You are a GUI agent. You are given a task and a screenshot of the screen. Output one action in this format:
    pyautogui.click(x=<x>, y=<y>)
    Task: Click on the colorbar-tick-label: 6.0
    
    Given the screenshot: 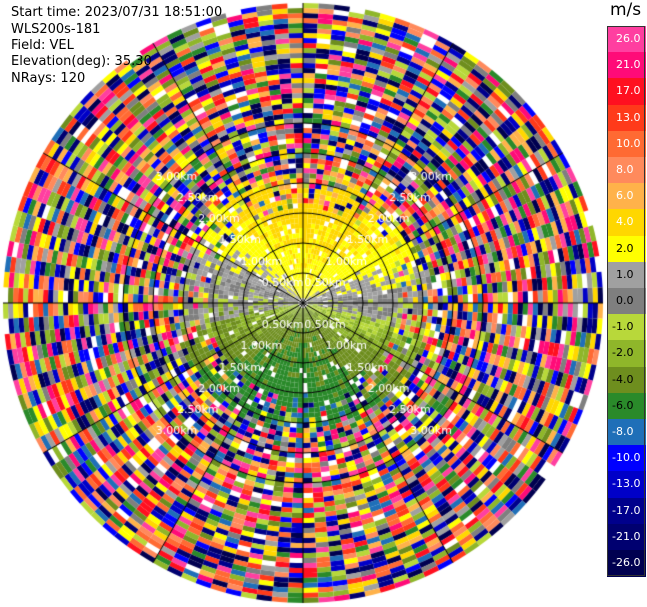 What is the action you would take?
    pyautogui.click(x=625, y=196)
    